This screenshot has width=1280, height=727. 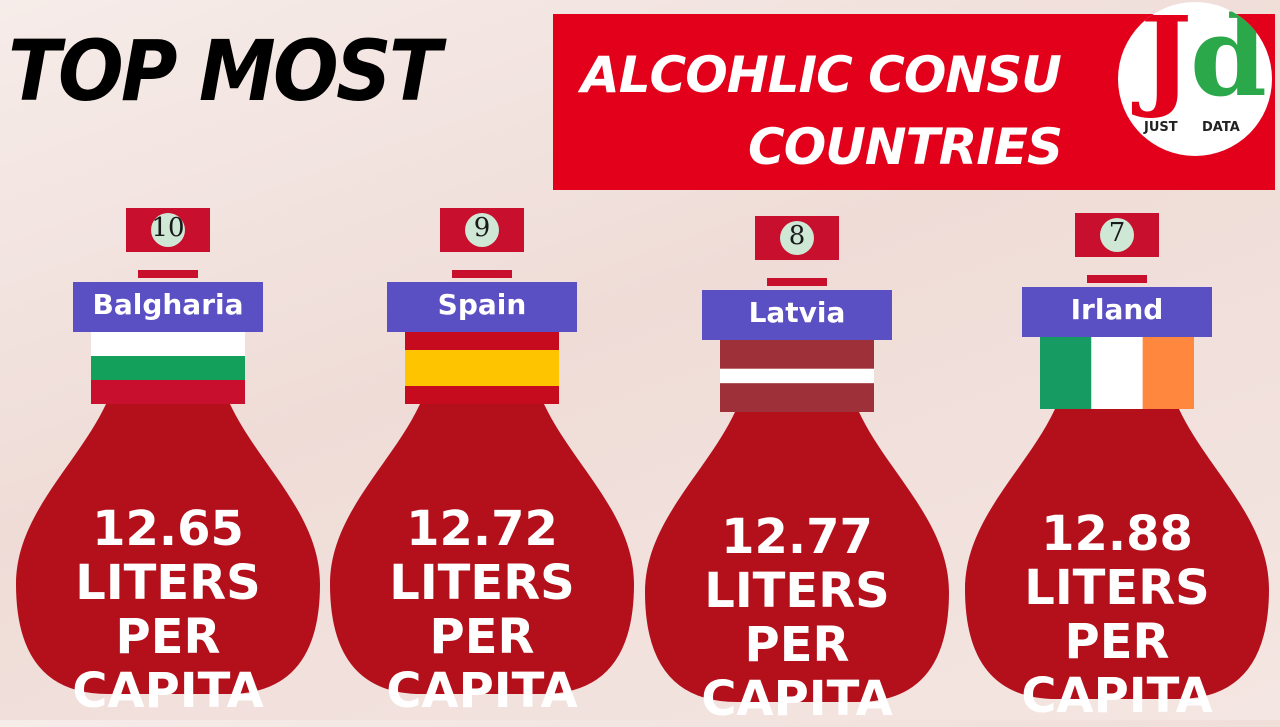 What do you see at coordinates (1117, 534) in the screenshot?
I see `value: 12.88` at bounding box center [1117, 534].